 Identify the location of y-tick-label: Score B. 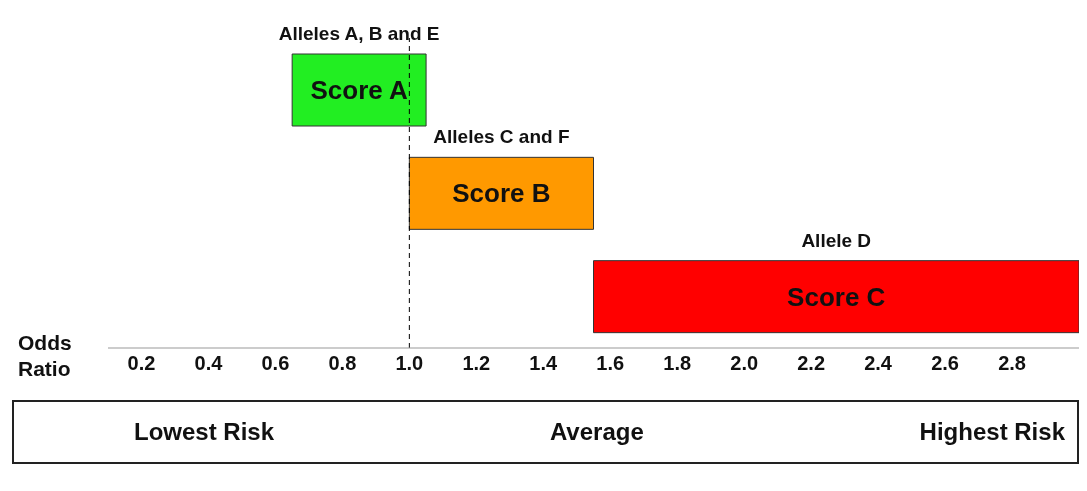
(501, 193).